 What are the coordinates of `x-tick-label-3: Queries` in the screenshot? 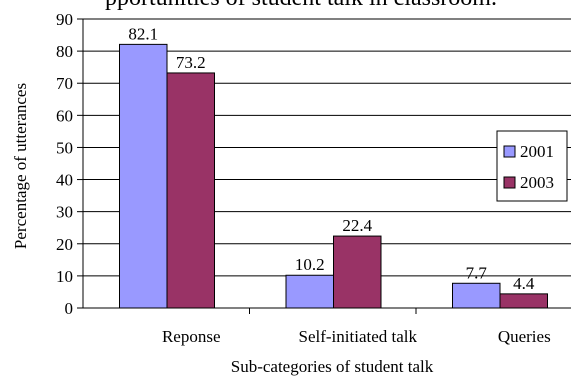 It's located at (524, 336).